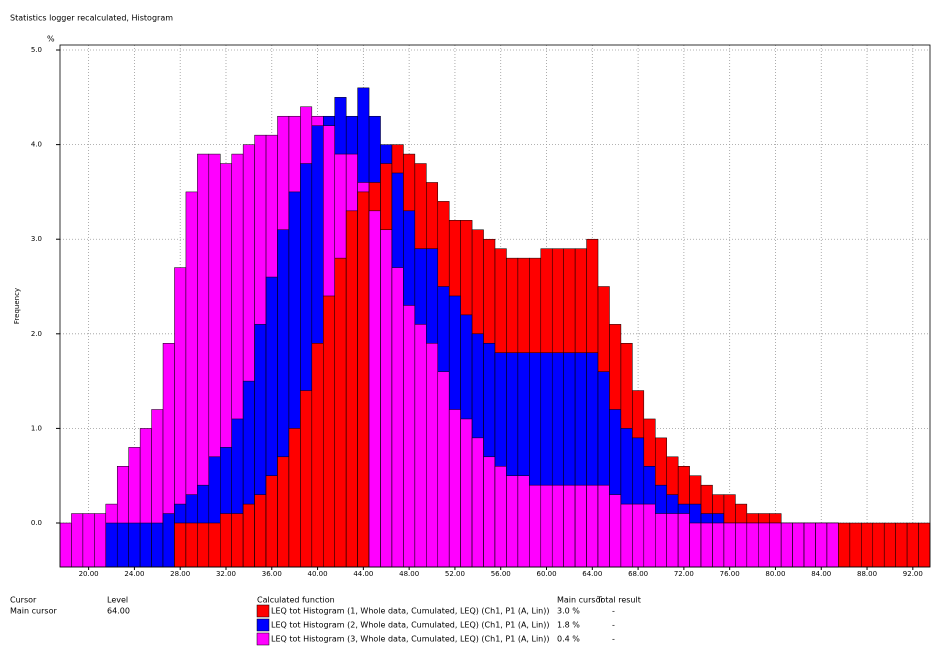 This screenshot has width=932, height=648. What do you see at coordinates (226, 574) in the screenshot?
I see `x-tick-label: 32.00` at bounding box center [226, 574].